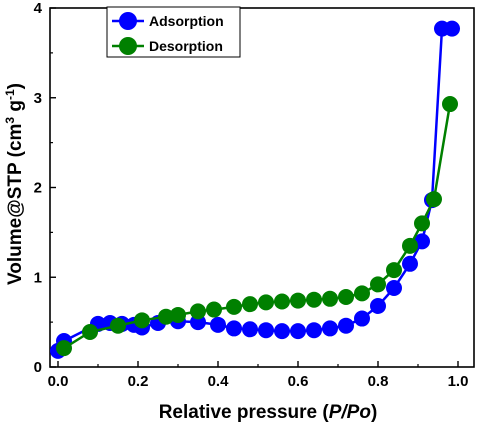 Image resolution: width=484 pixels, height=425 pixels. What do you see at coordinates (173, 32) in the screenshot?
I see `legend: Adsorption Desorption` at bounding box center [173, 32].